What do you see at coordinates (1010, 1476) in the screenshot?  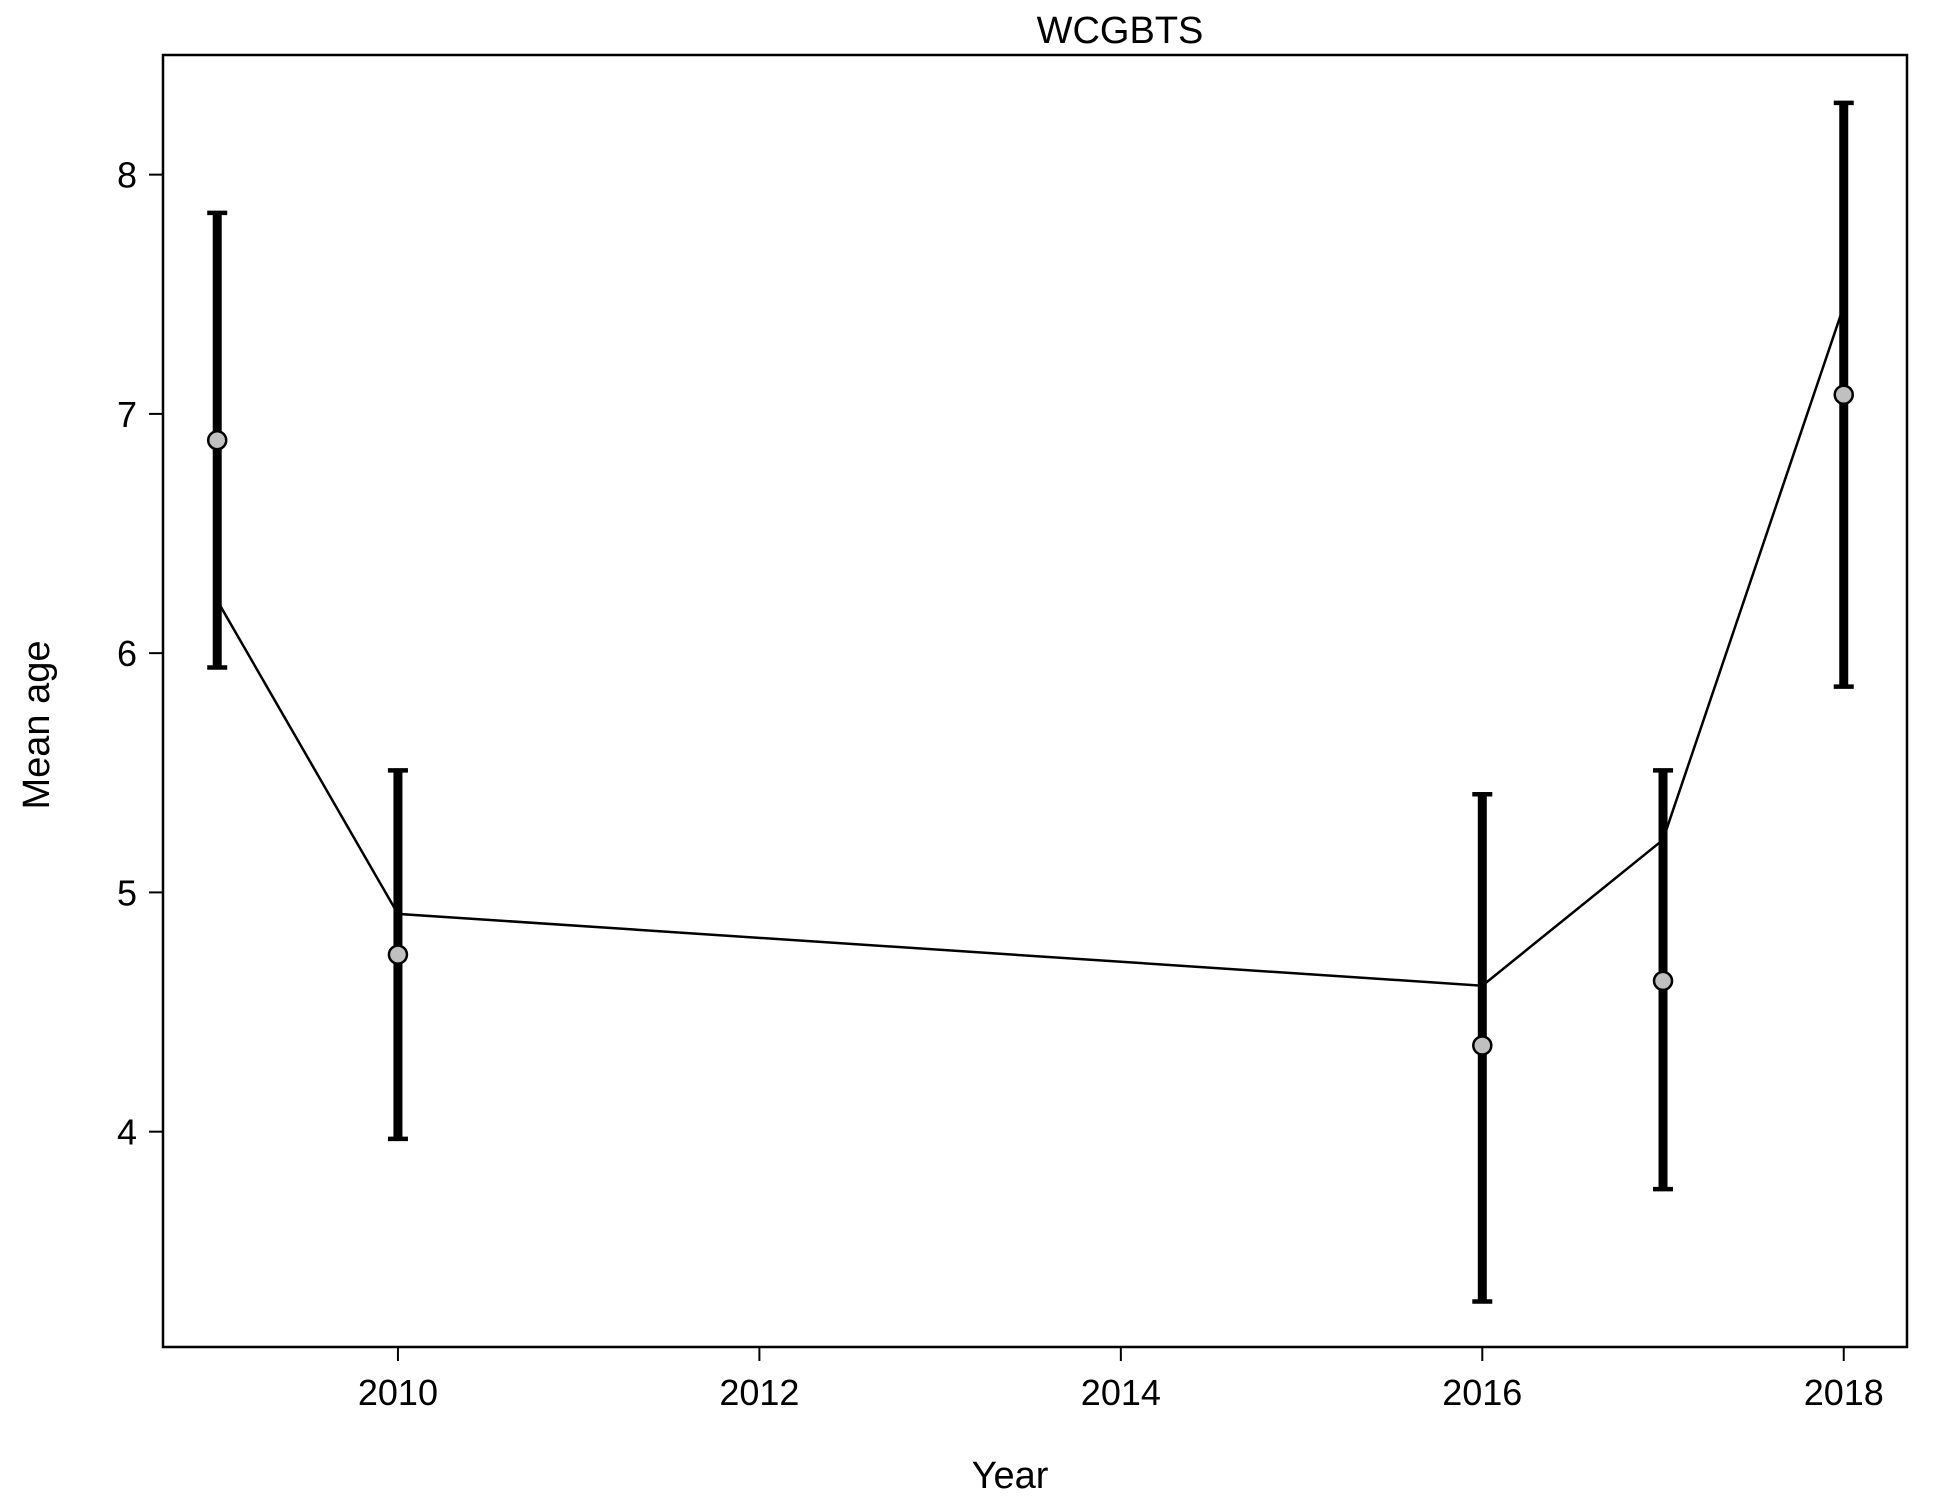 I see `x-axis-label: Year` at bounding box center [1010, 1476].